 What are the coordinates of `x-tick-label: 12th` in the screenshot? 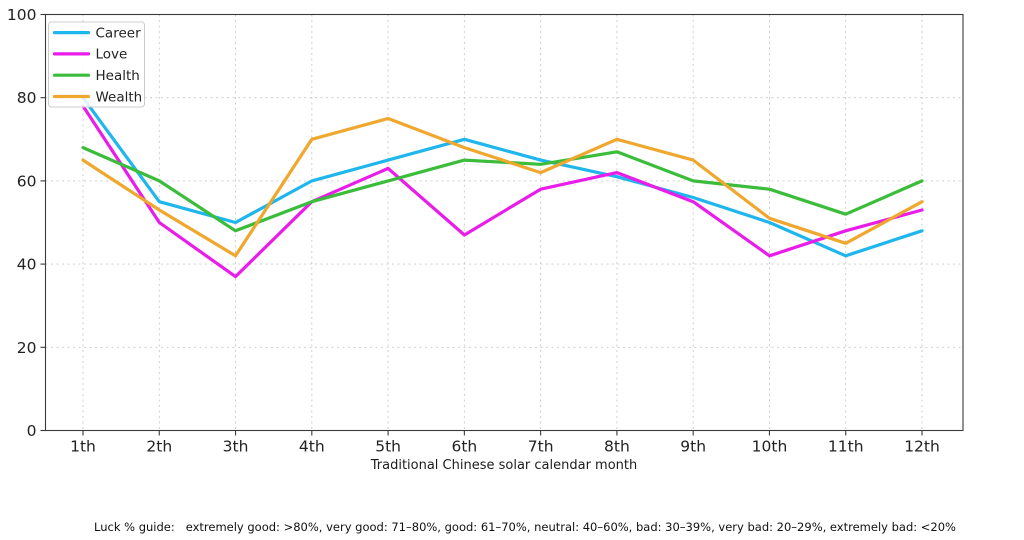 It's located at (922, 447).